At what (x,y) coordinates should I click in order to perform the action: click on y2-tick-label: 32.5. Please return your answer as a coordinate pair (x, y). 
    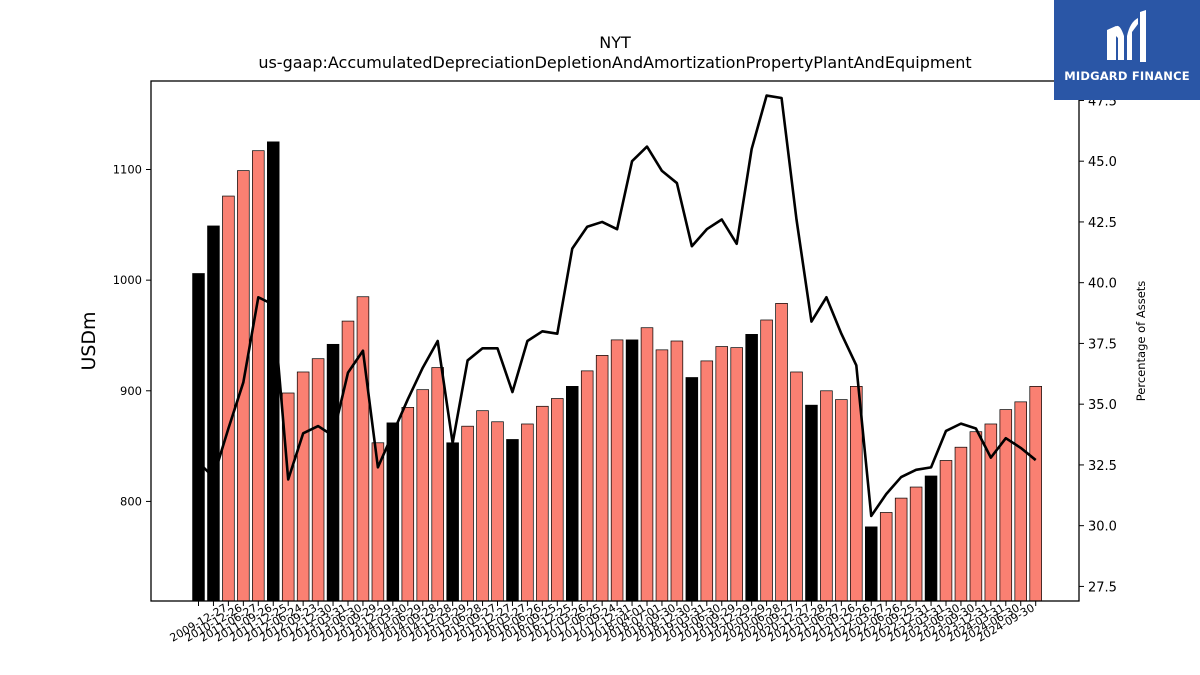
    Looking at the image, I should click on (1102, 466).